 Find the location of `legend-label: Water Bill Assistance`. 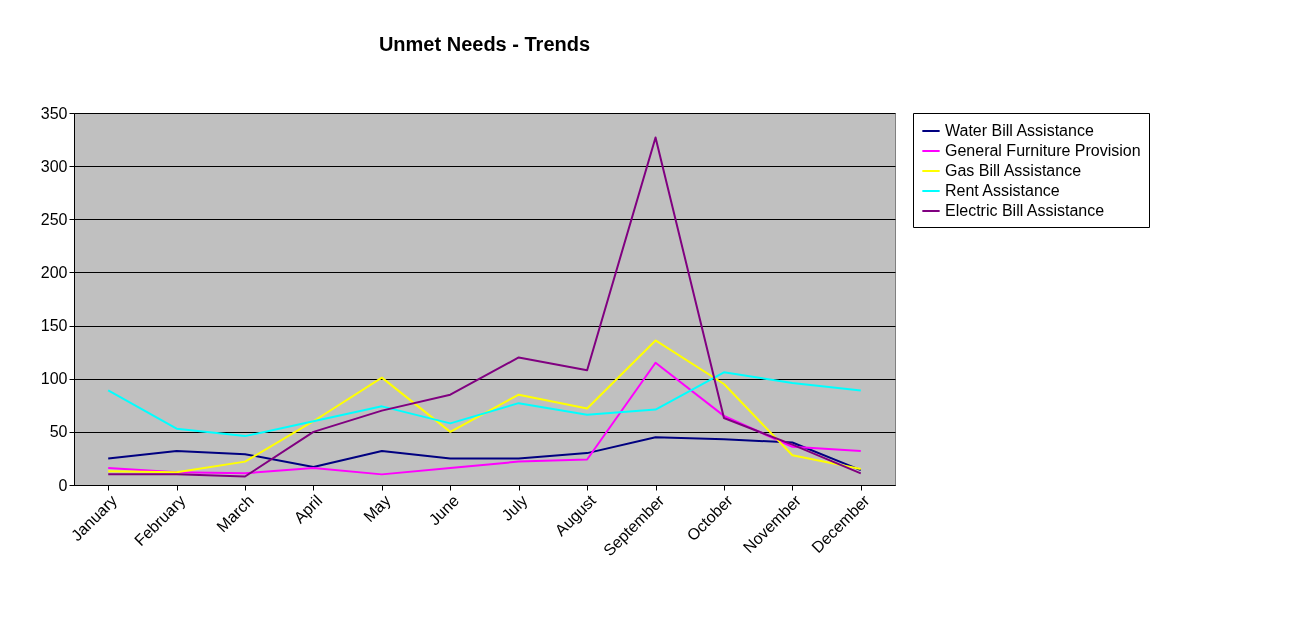

legend-label: Water Bill Assistance is located at coordinates (1019, 130).